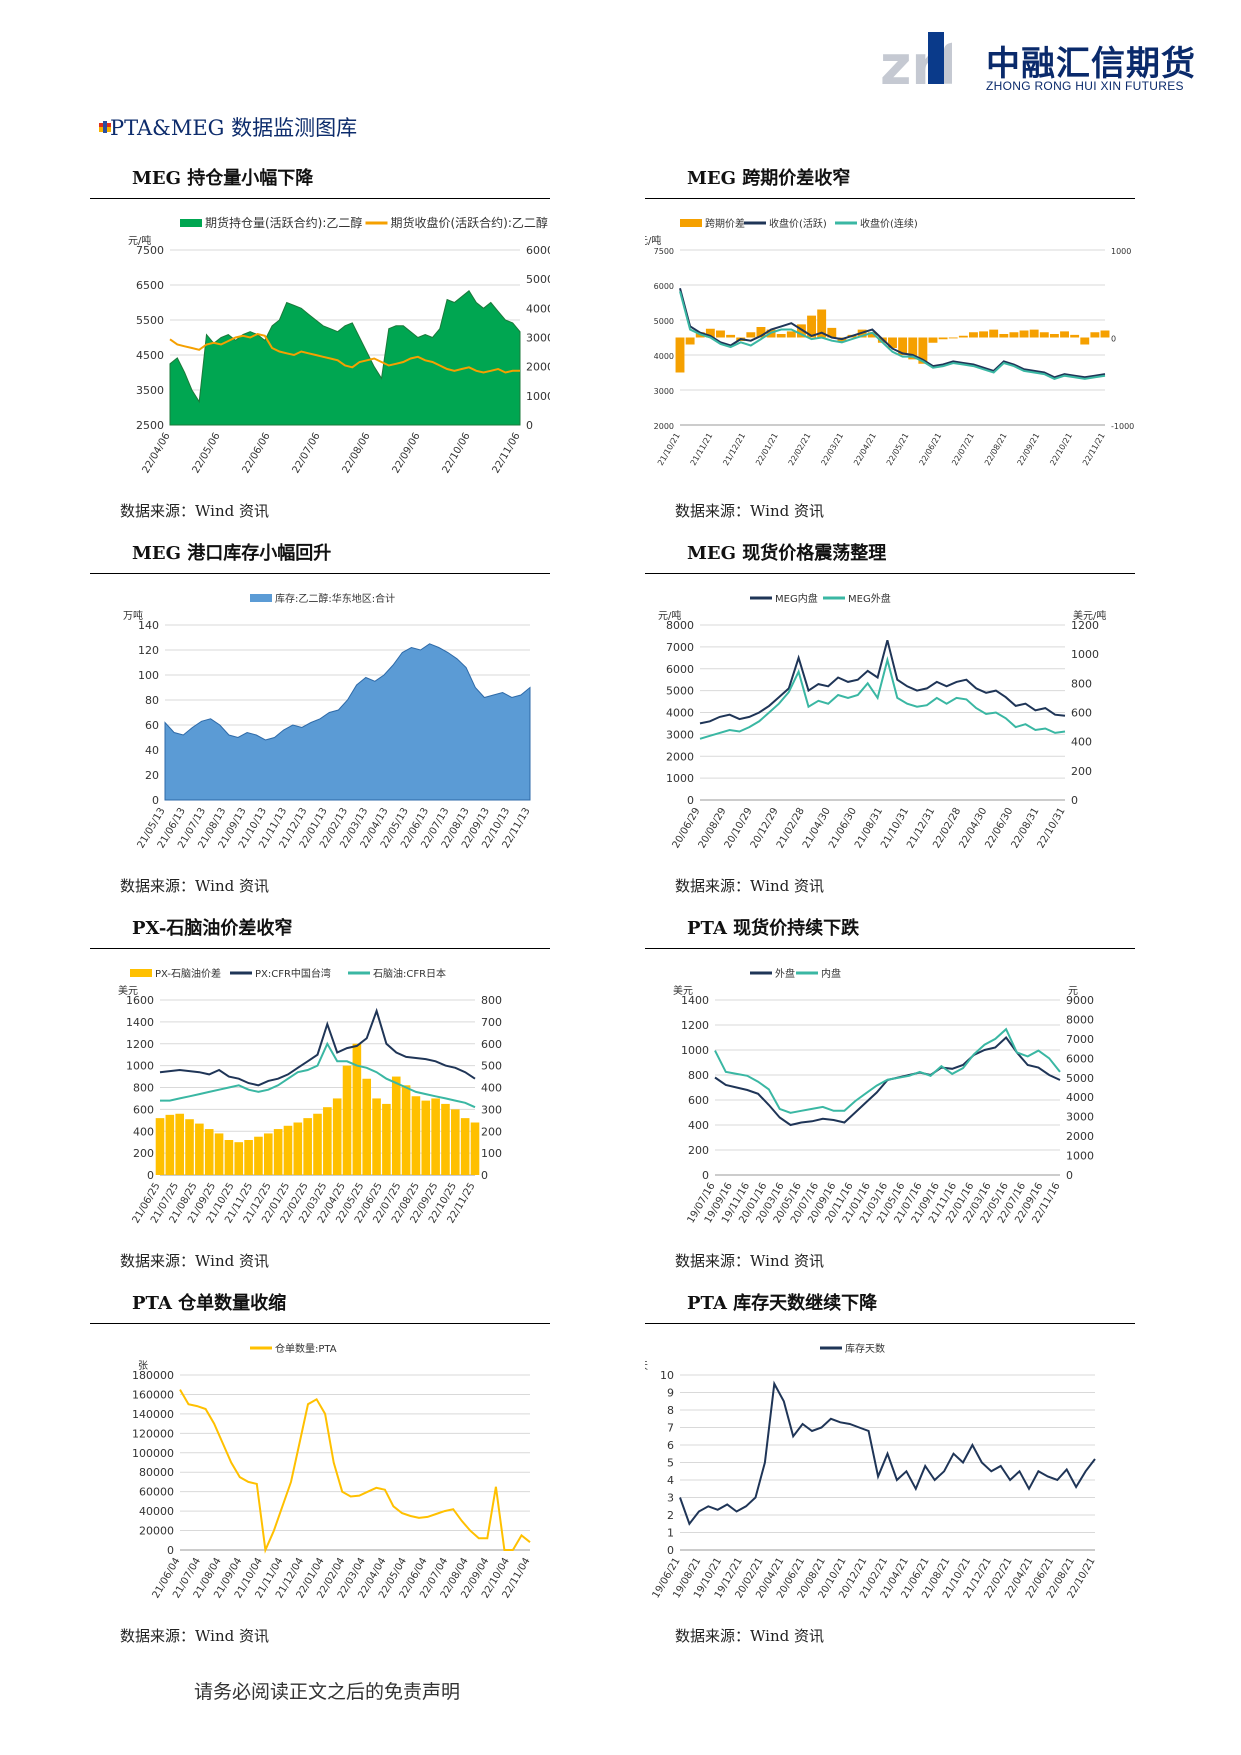  Describe the element at coordinates (680, 625) in the screenshot. I see `y-tick-label: 8000` at that location.